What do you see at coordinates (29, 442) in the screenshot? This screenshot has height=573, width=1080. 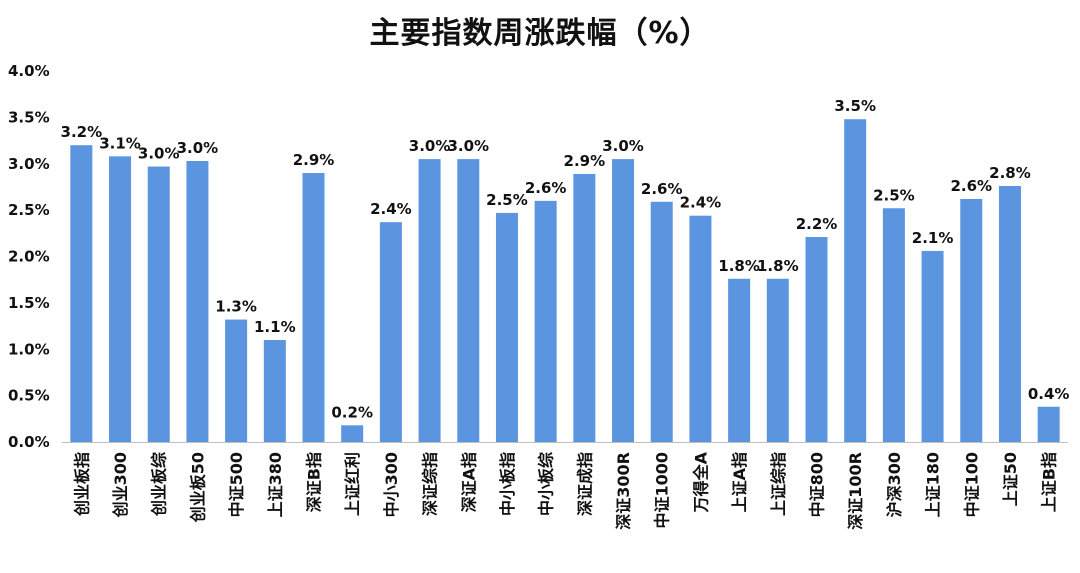 I see `y-tick-label: 0.0%` at bounding box center [29, 442].